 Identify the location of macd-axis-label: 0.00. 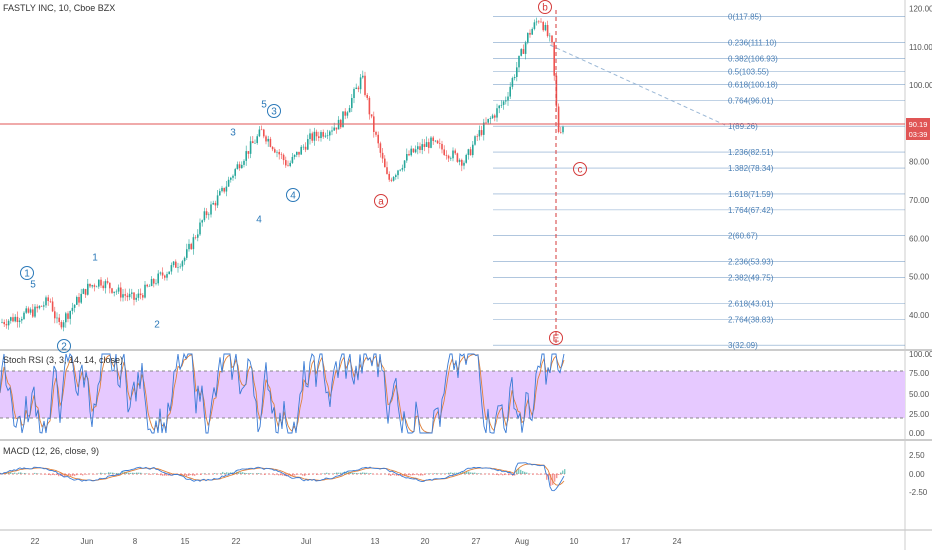
(917, 474).